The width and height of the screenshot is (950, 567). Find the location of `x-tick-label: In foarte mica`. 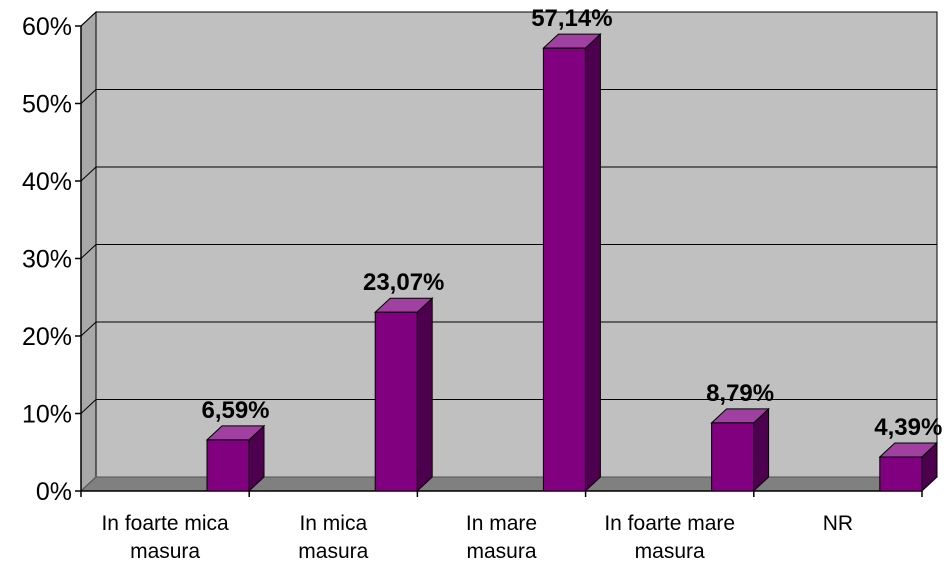

x-tick-label: In foarte mica is located at coordinates (165, 523).